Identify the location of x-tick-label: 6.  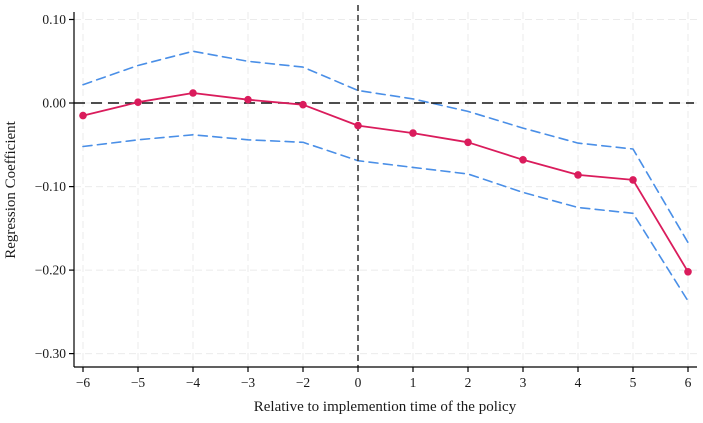
(688, 382).